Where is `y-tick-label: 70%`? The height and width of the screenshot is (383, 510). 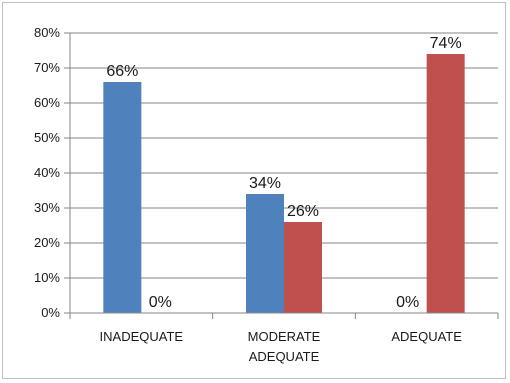
y-tick-label: 70% is located at coordinates (47, 67).